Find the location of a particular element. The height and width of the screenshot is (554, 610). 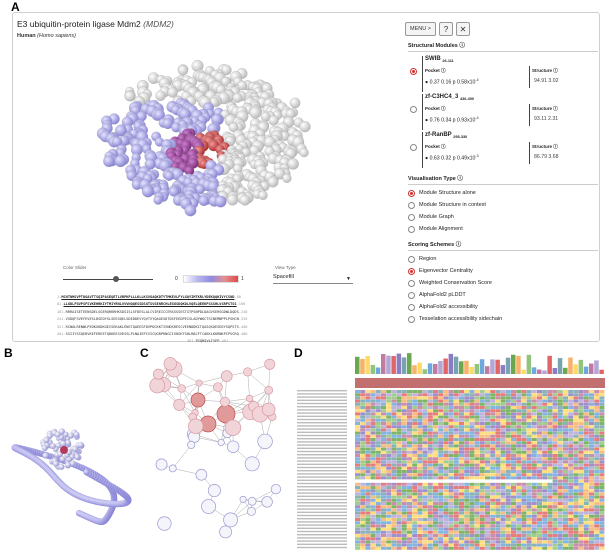

option-module-alignment: Module Alignment is located at coordinates (503, 229).